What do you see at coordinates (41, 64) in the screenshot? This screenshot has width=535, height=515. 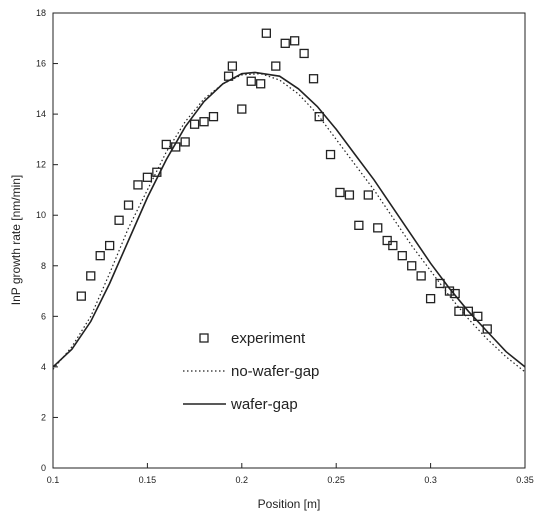 I see `y-tick-label: 16` at bounding box center [41, 64].